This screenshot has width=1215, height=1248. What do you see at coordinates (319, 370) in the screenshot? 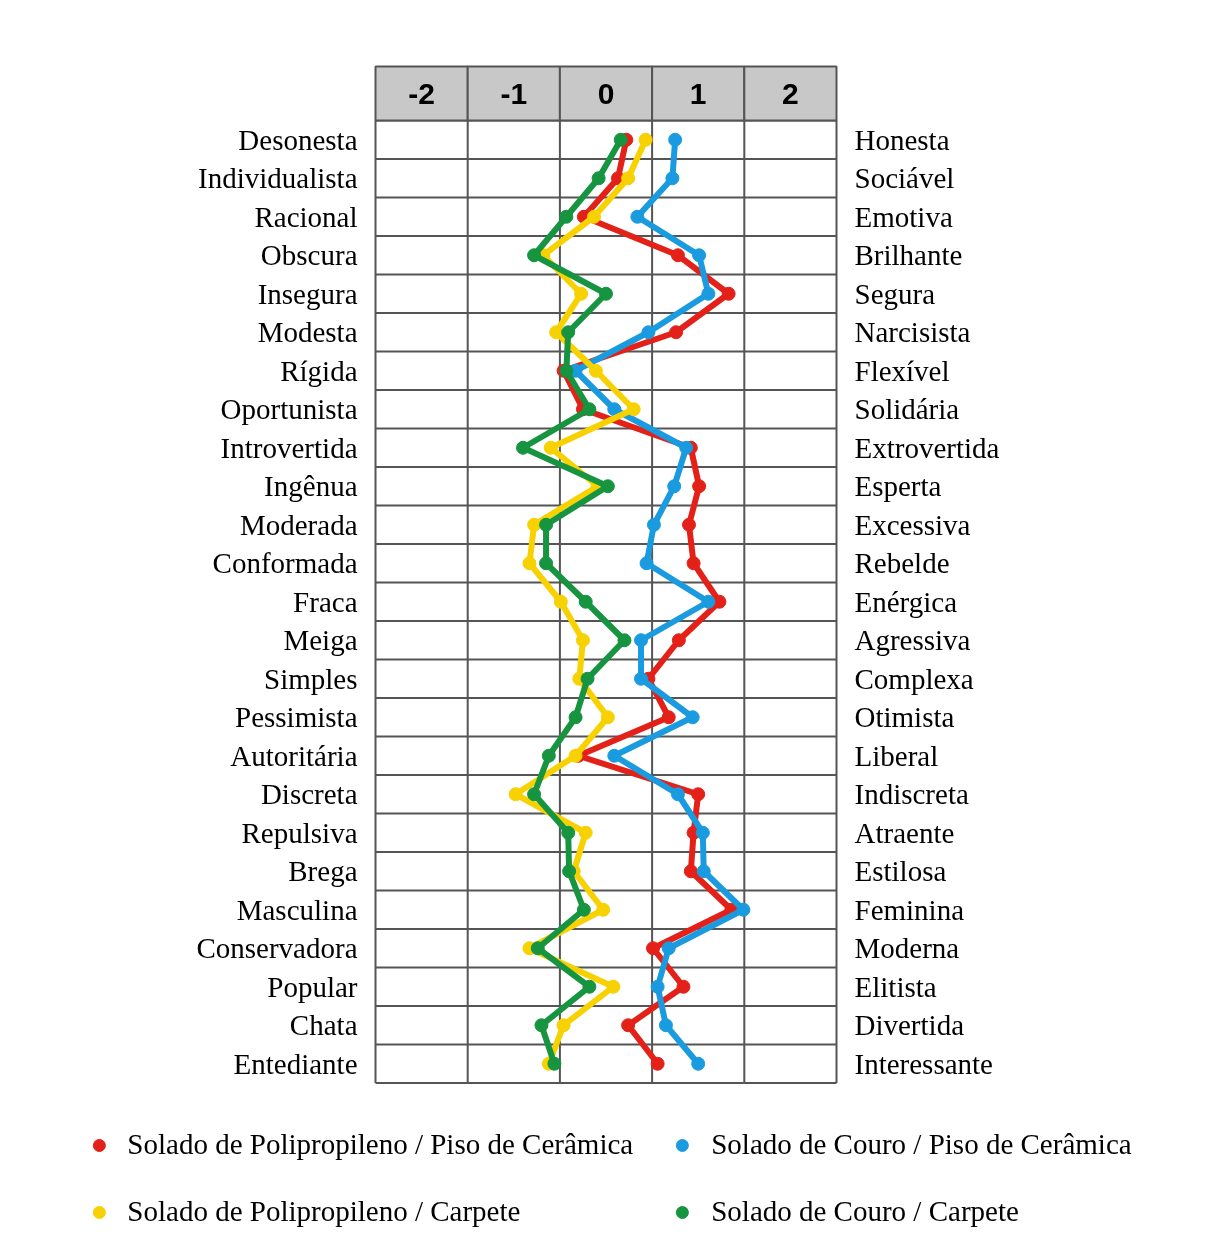
I see `y-tick-label: Rígida` at bounding box center [319, 370].